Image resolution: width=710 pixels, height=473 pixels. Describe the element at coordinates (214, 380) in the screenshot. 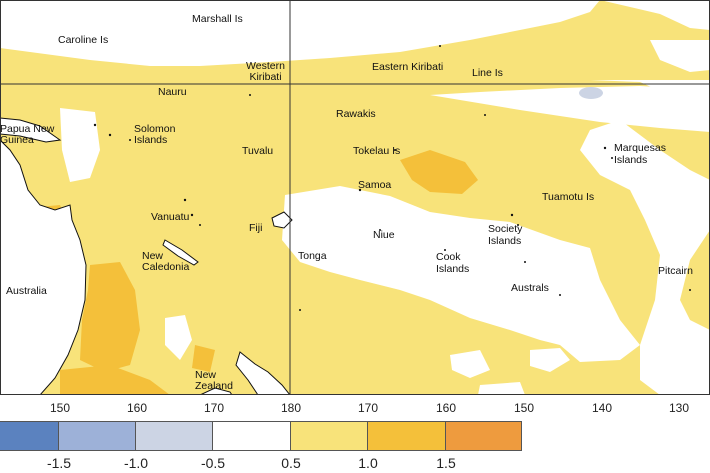

I see `label-new-zealand: New Zealand` at that location.